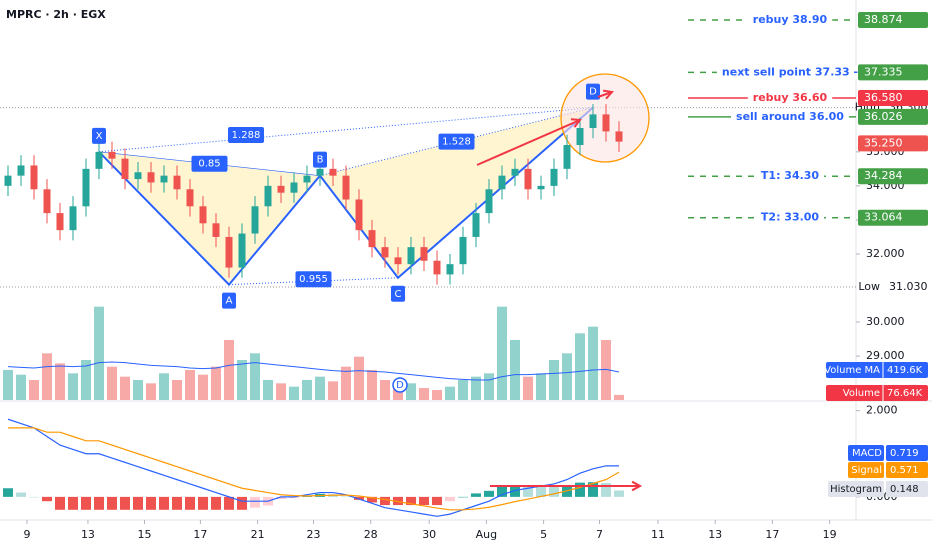  Describe the element at coordinates (429, 534) in the screenshot. I see `x-tick-label: 30` at that location.